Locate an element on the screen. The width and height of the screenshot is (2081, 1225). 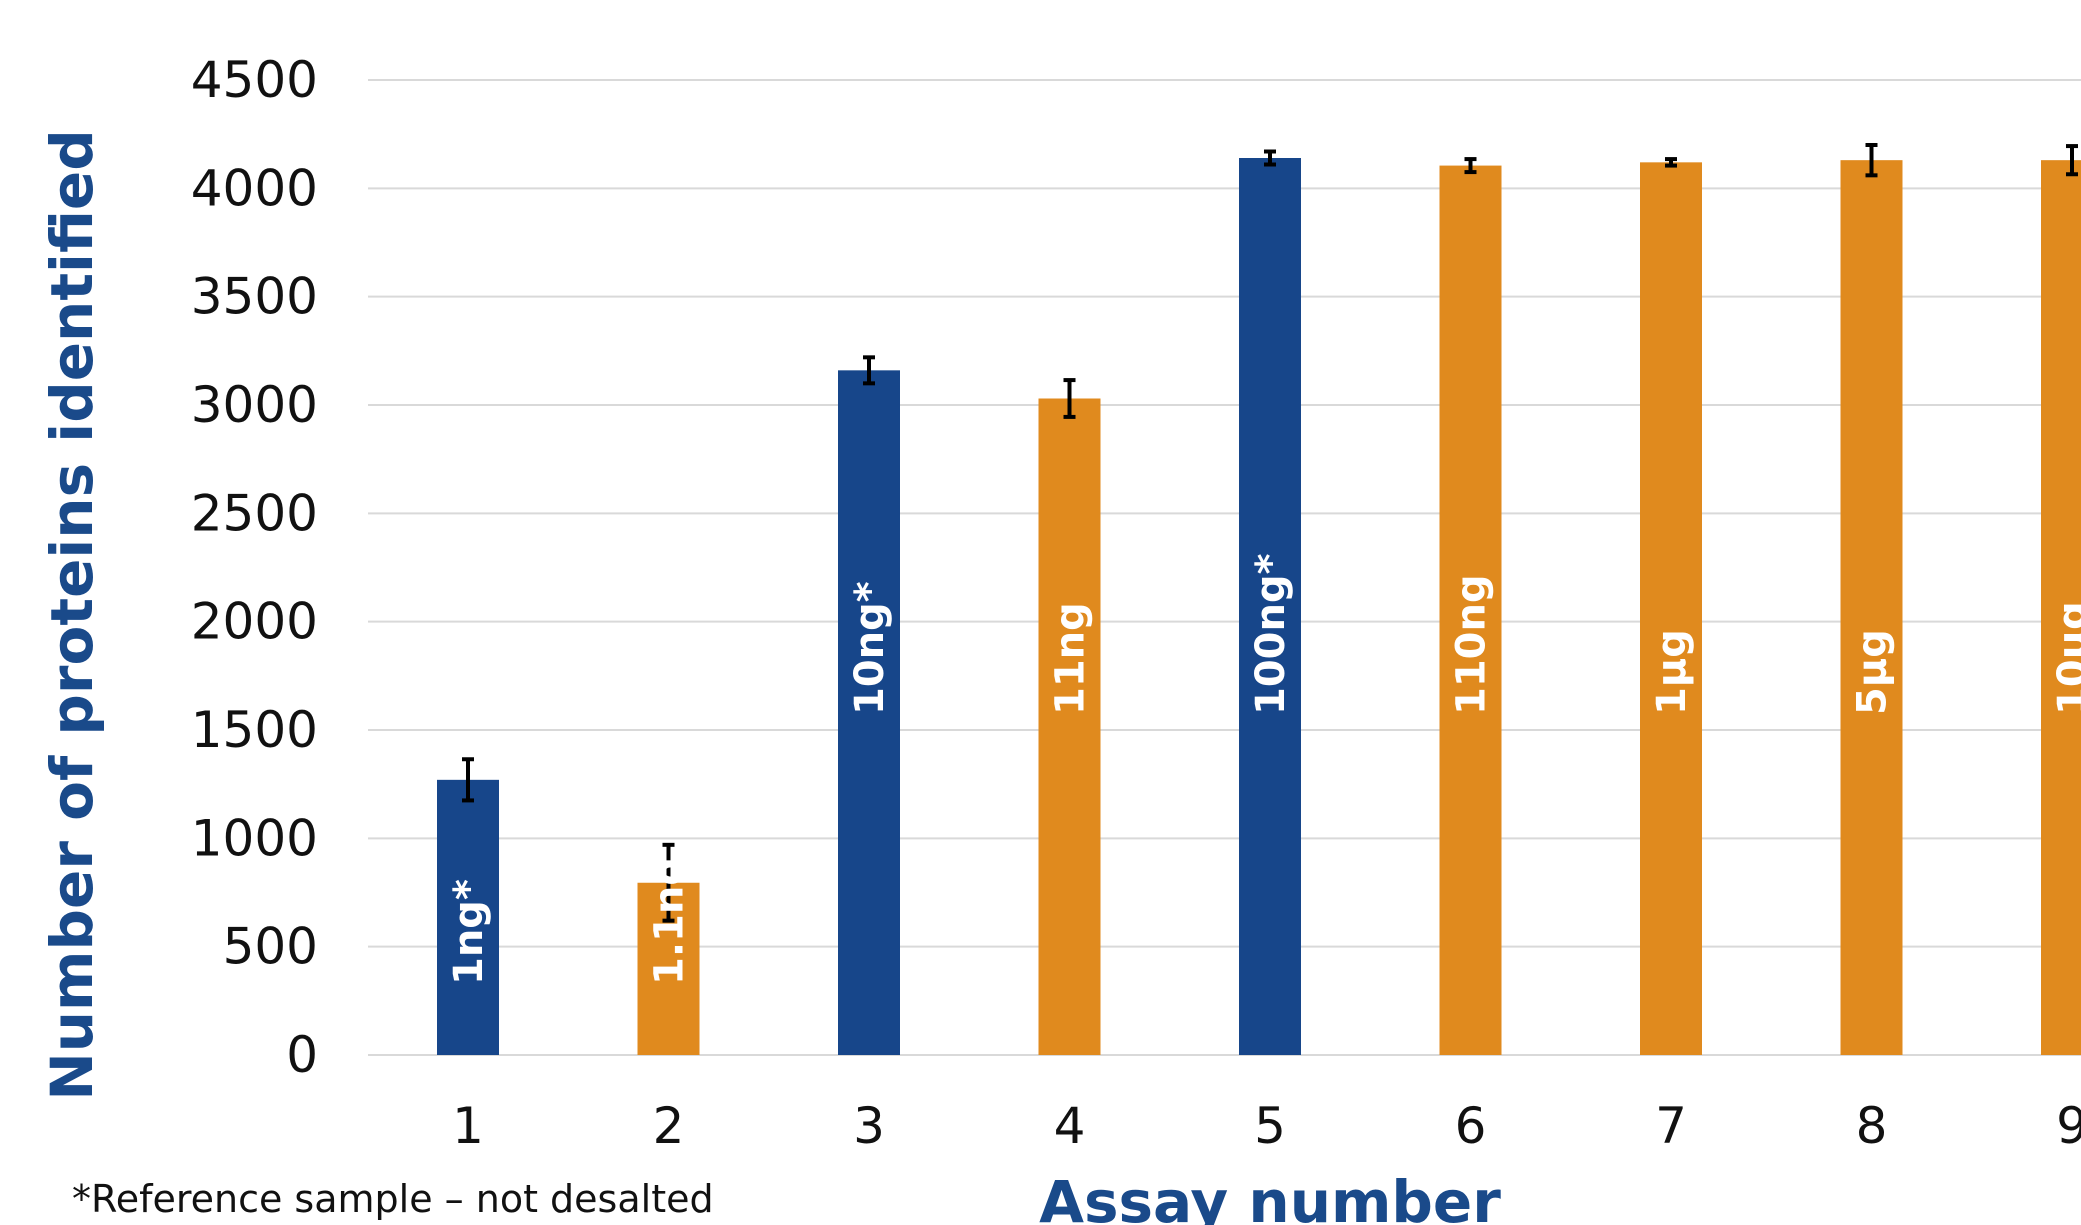
footnote: *Reference sample – not desalted is located at coordinates (393, 1199).